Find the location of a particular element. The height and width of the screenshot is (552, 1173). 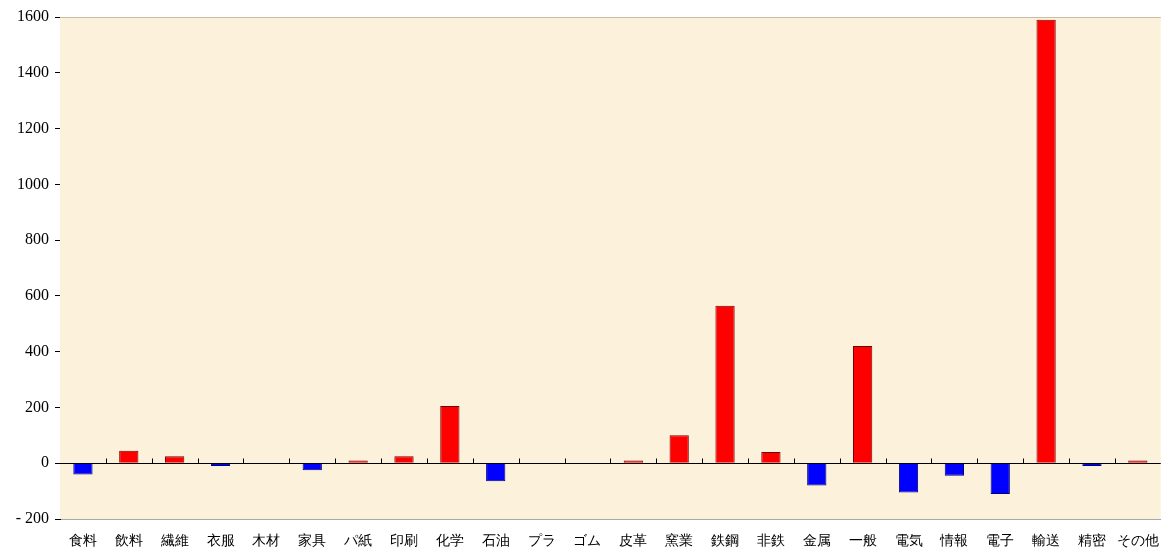

y-tick-label: 200 is located at coordinates (37, 406).